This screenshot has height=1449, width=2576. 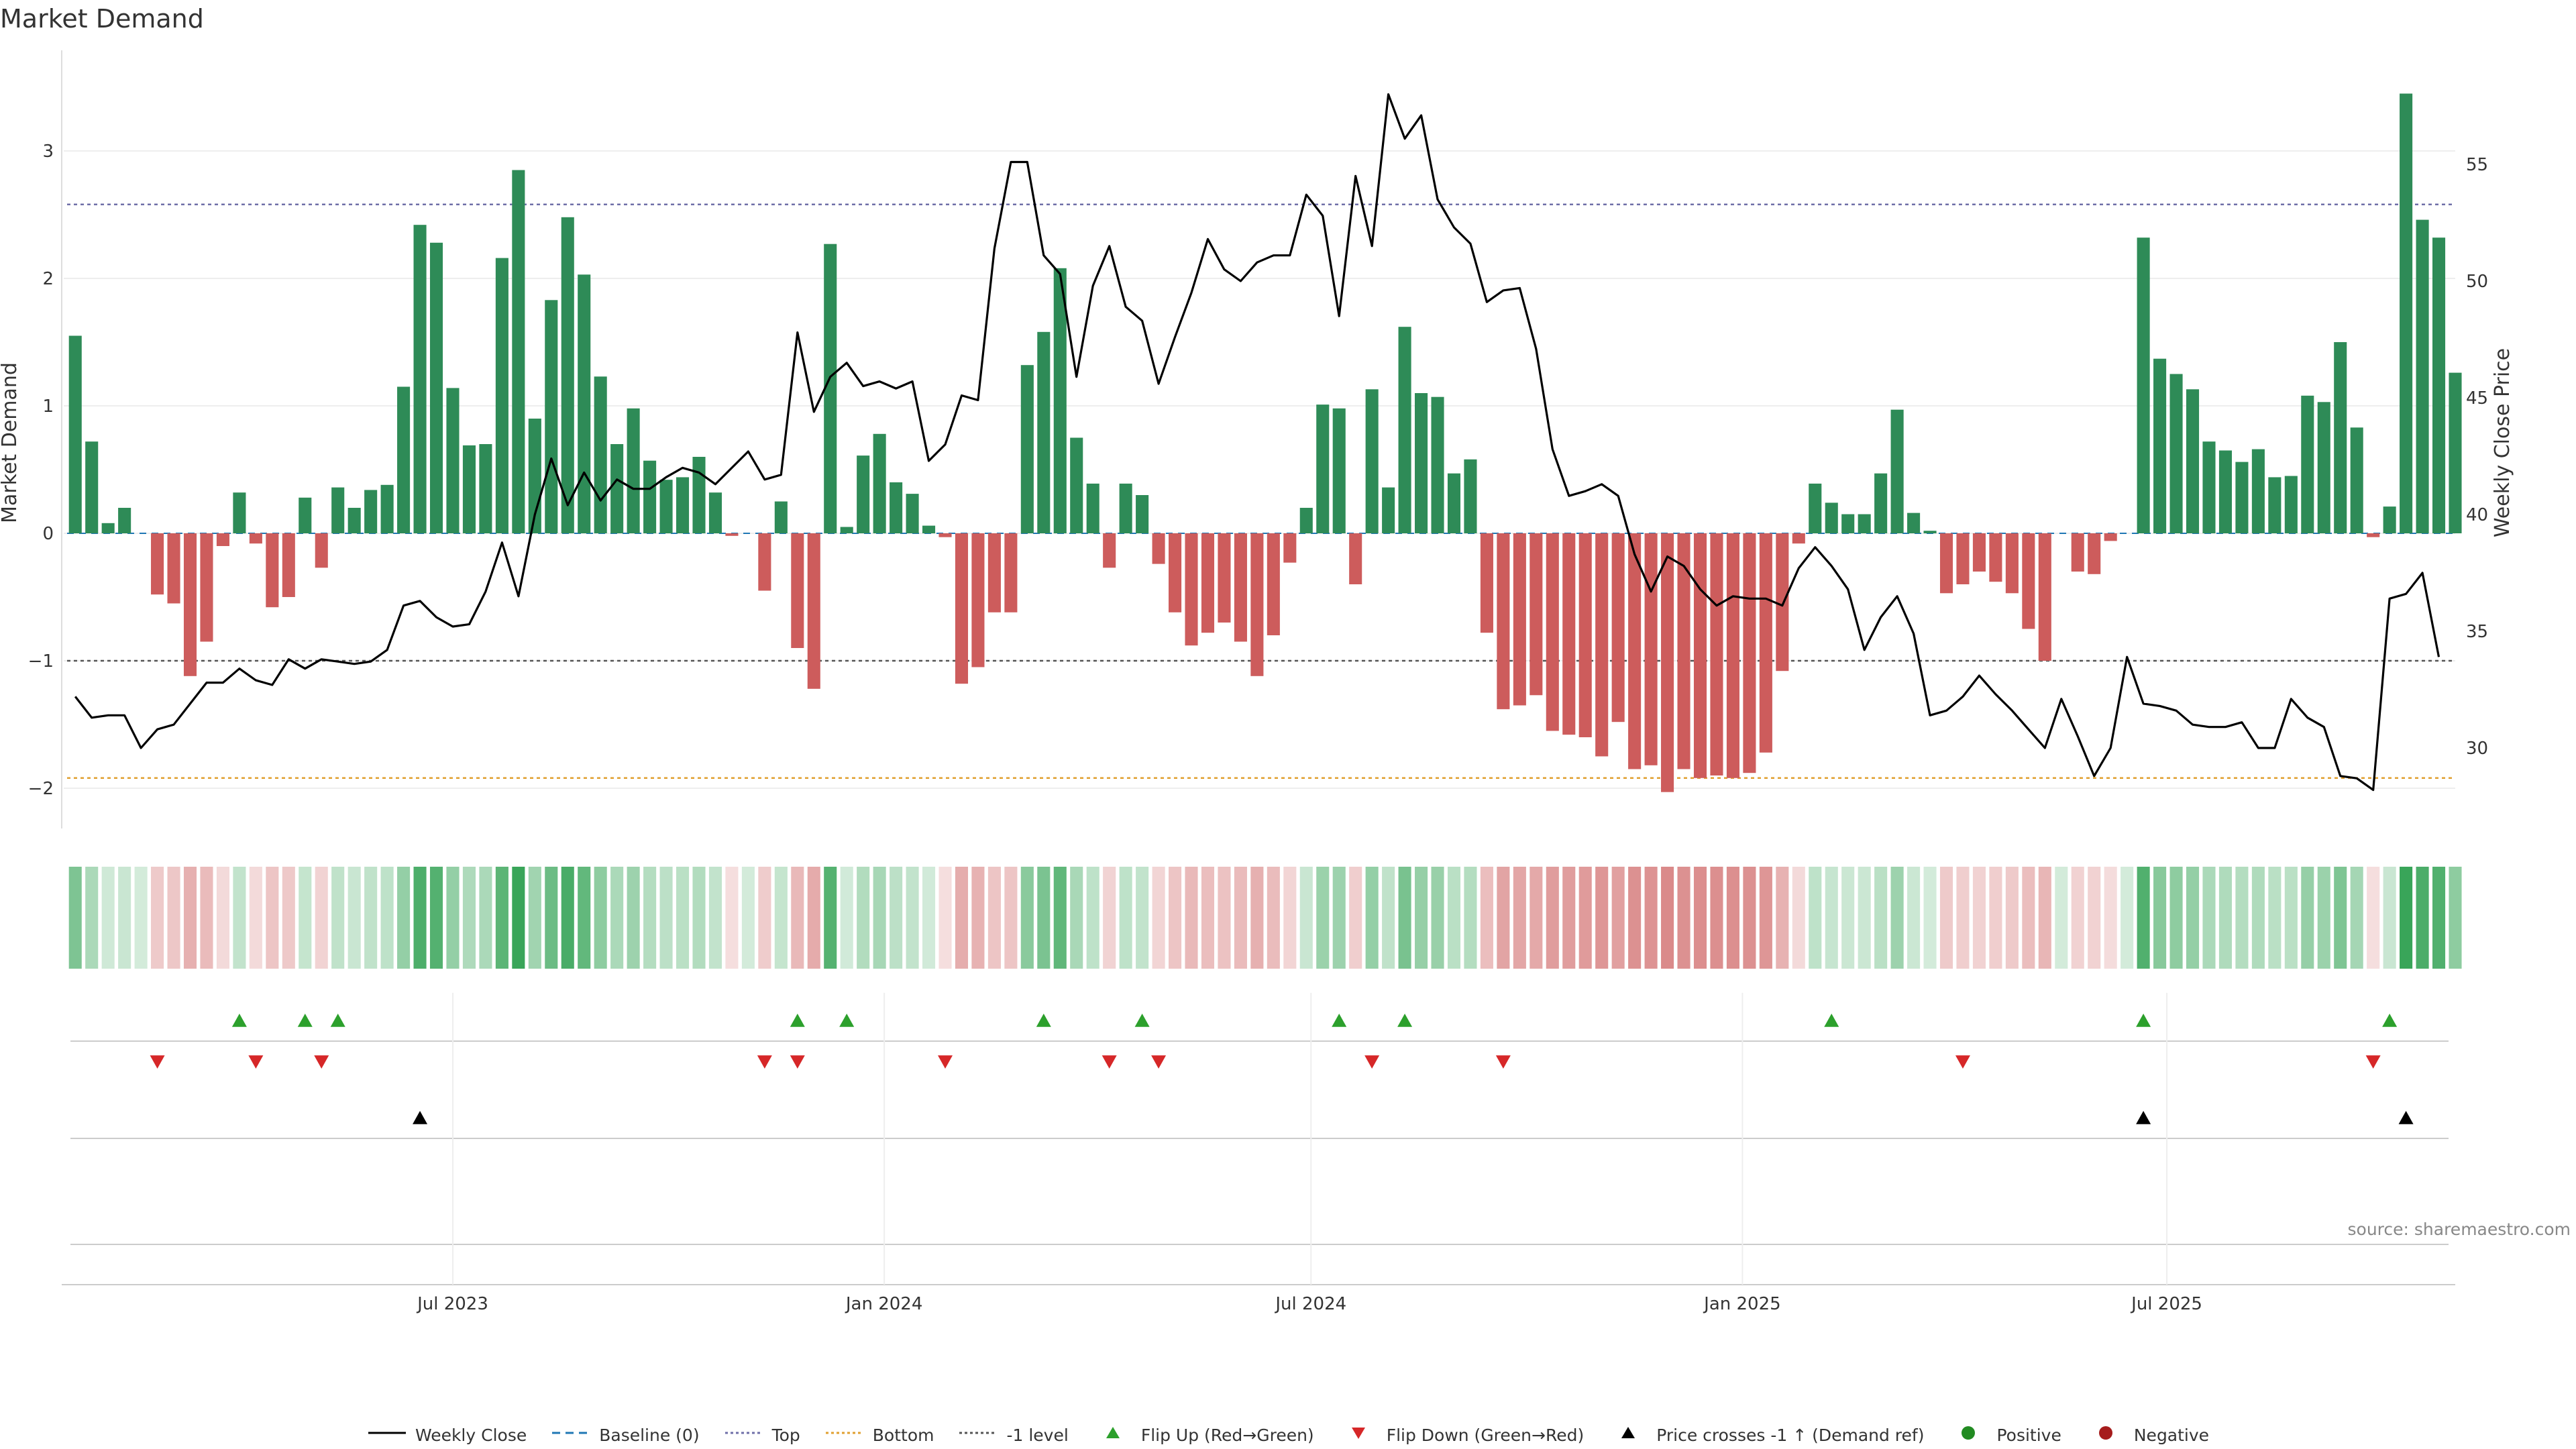 I want to click on legend-item: Weekly Close, so click(x=447, y=1435).